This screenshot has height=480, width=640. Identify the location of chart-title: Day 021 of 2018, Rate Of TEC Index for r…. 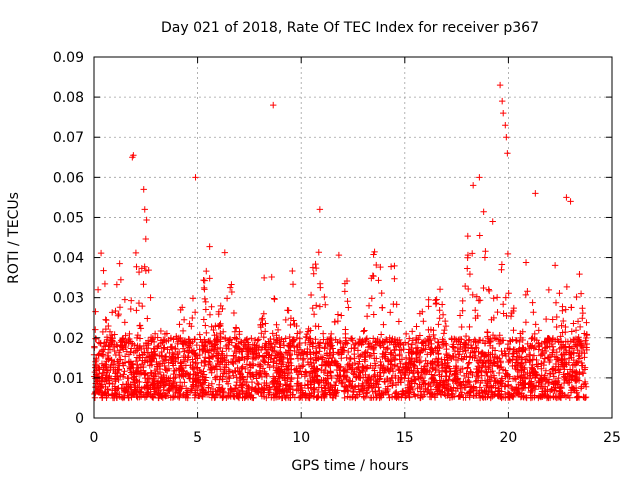
(350, 28).